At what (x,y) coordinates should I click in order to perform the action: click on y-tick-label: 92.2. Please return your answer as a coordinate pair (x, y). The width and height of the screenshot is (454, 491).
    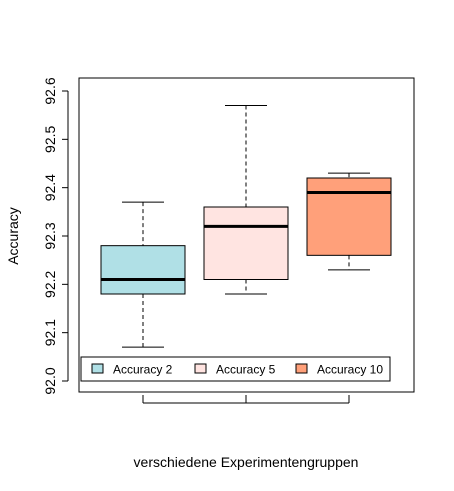
    Looking at the image, I should click on (50, 283).